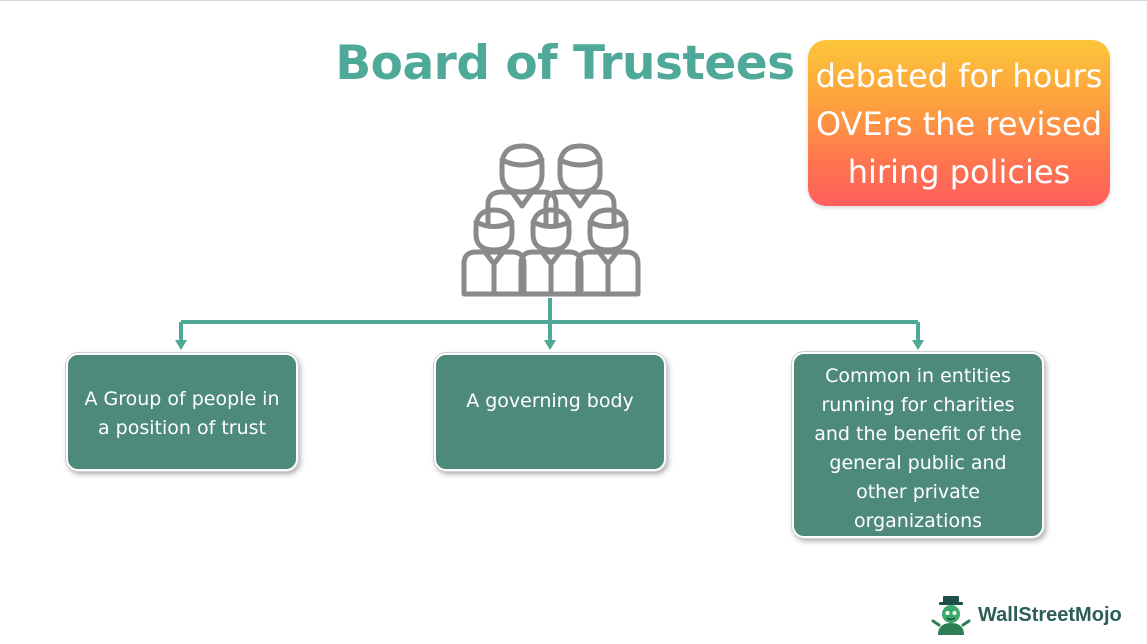 The height and width of the screenshot is (644, 1147). I want to click on person-front-left-icon, so click(494, 252).